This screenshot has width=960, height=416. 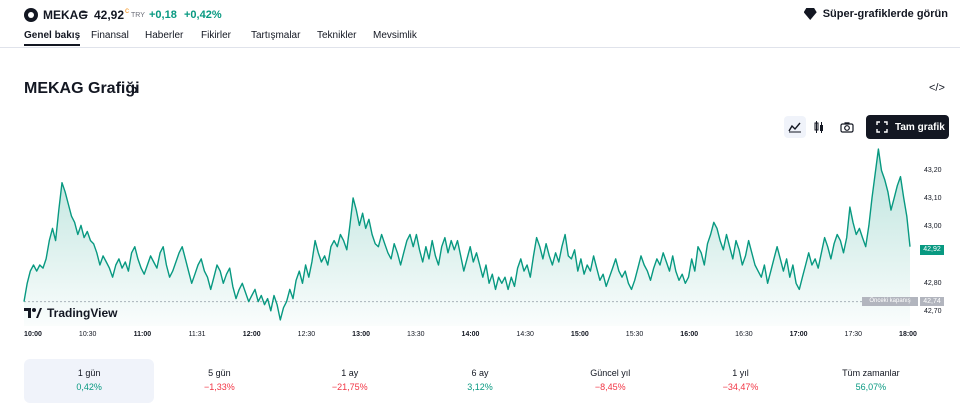 What do you see at coordinates (136, 89) in the screenshot?
I see `chevron-right-icon: ›` at bounding box center [136, 89].